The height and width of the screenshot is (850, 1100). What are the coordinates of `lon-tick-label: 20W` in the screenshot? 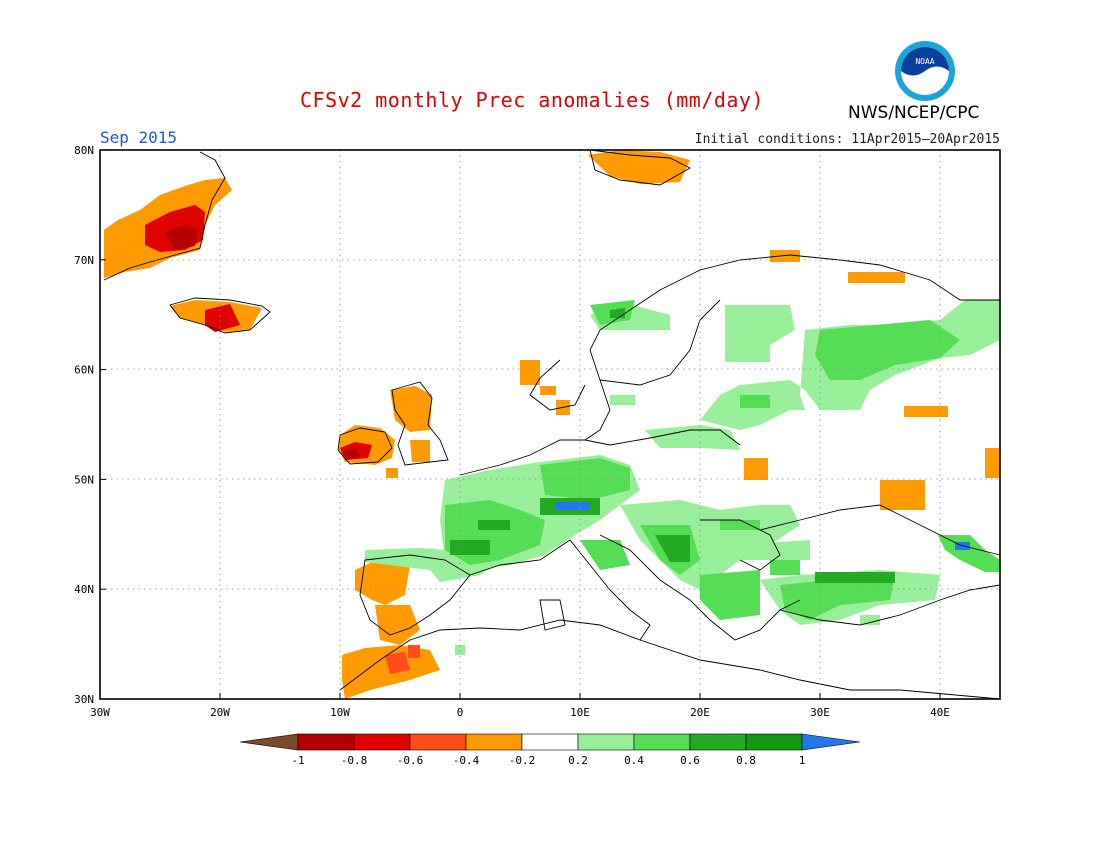 It's located at (220, 712).